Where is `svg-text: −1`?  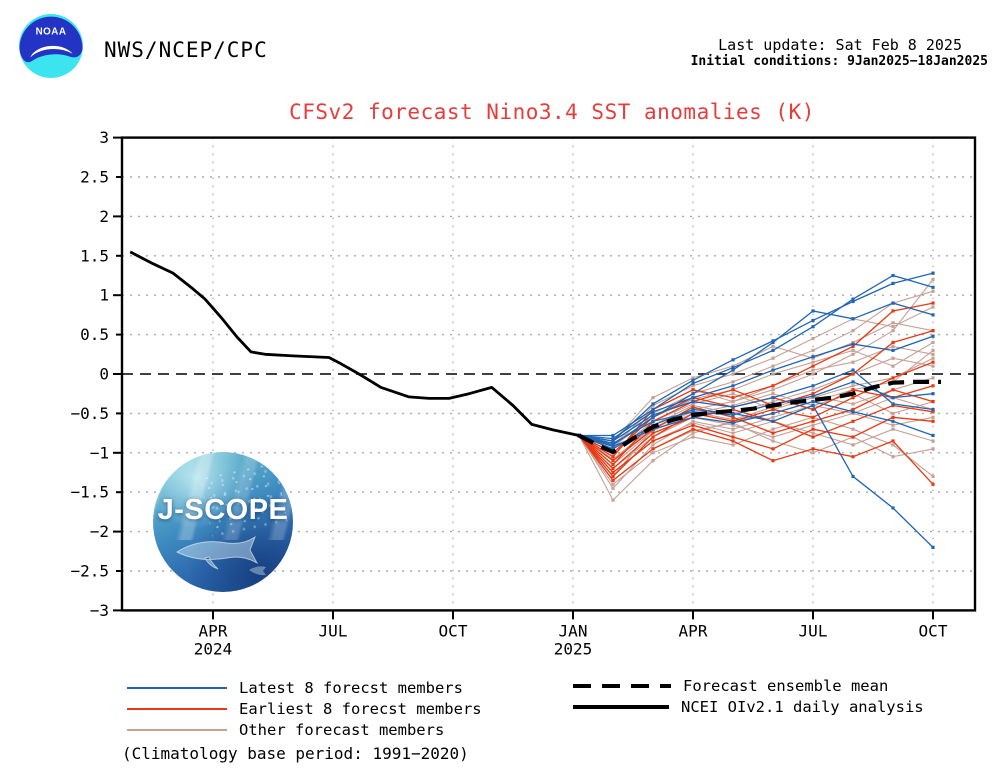 svg-text: −1 is located at coordinates (99, 452).